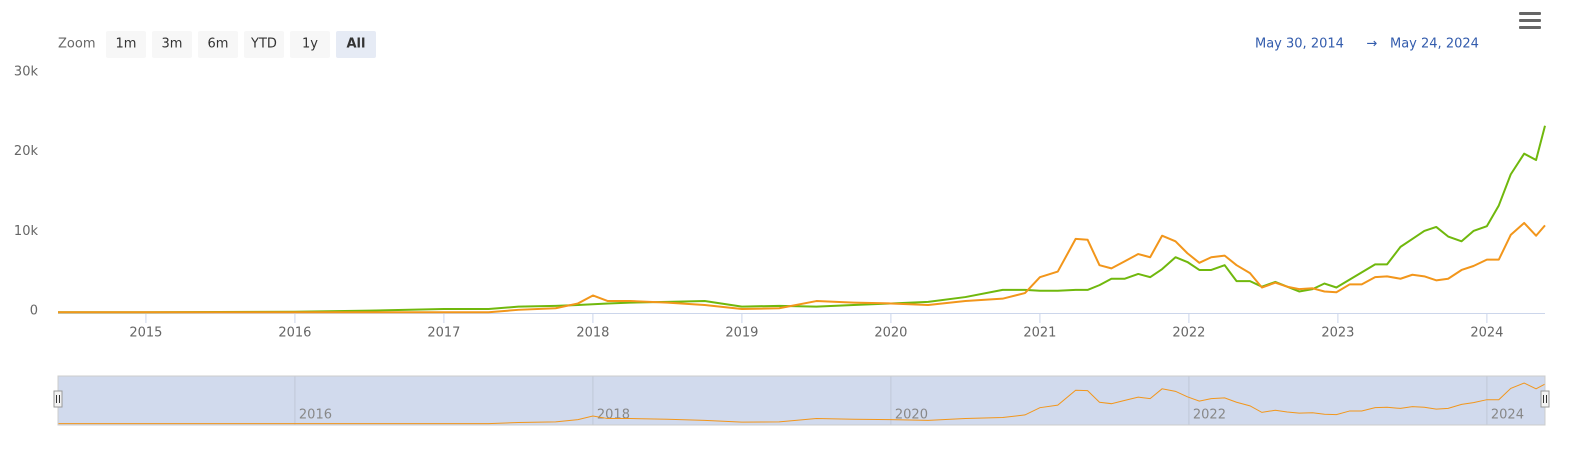 This screenshot has height=453, width=1575. What do you see at coordinates (1507, 415) in the screenshot?
I see `navigator-tick-label: 2024` at bounding box center [1507, 415].